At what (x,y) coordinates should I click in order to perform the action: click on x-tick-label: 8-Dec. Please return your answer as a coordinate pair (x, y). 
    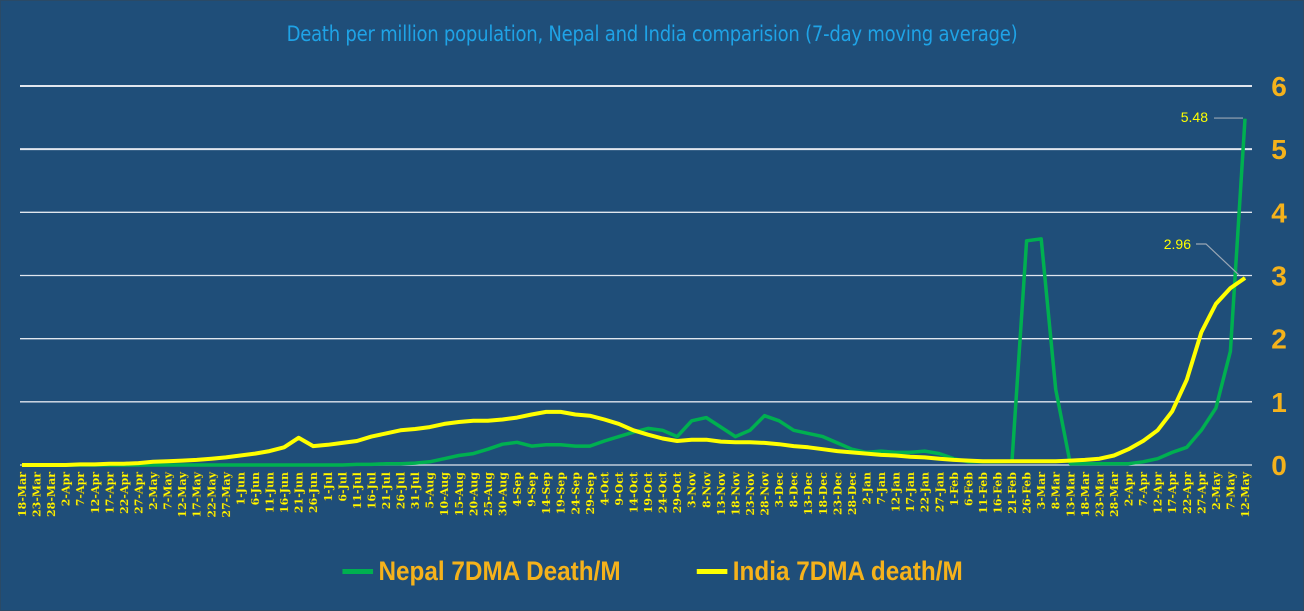
    Looking at the image, I should click on (794, 490).